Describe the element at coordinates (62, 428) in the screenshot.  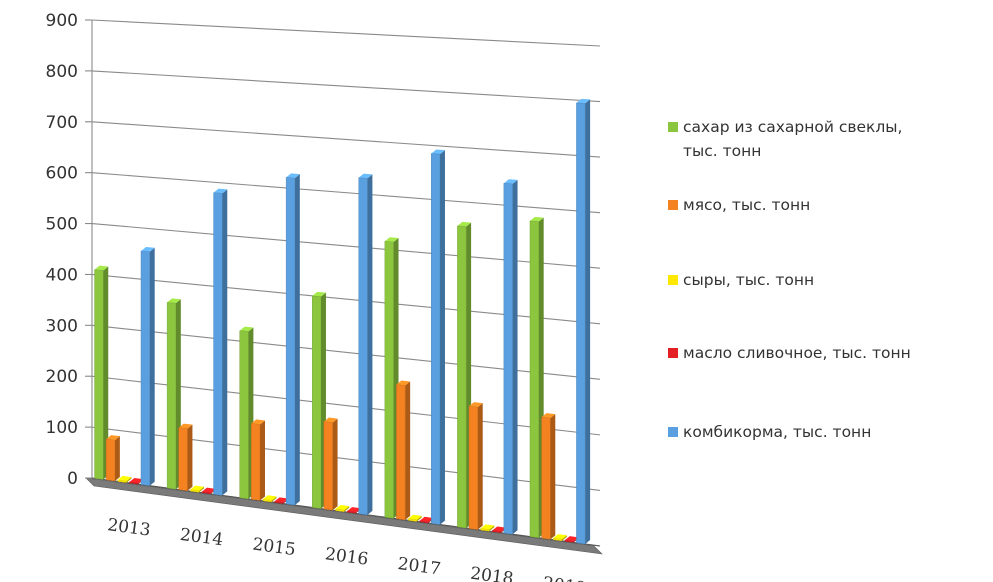
I see `y-tick-label: 100` at that location.